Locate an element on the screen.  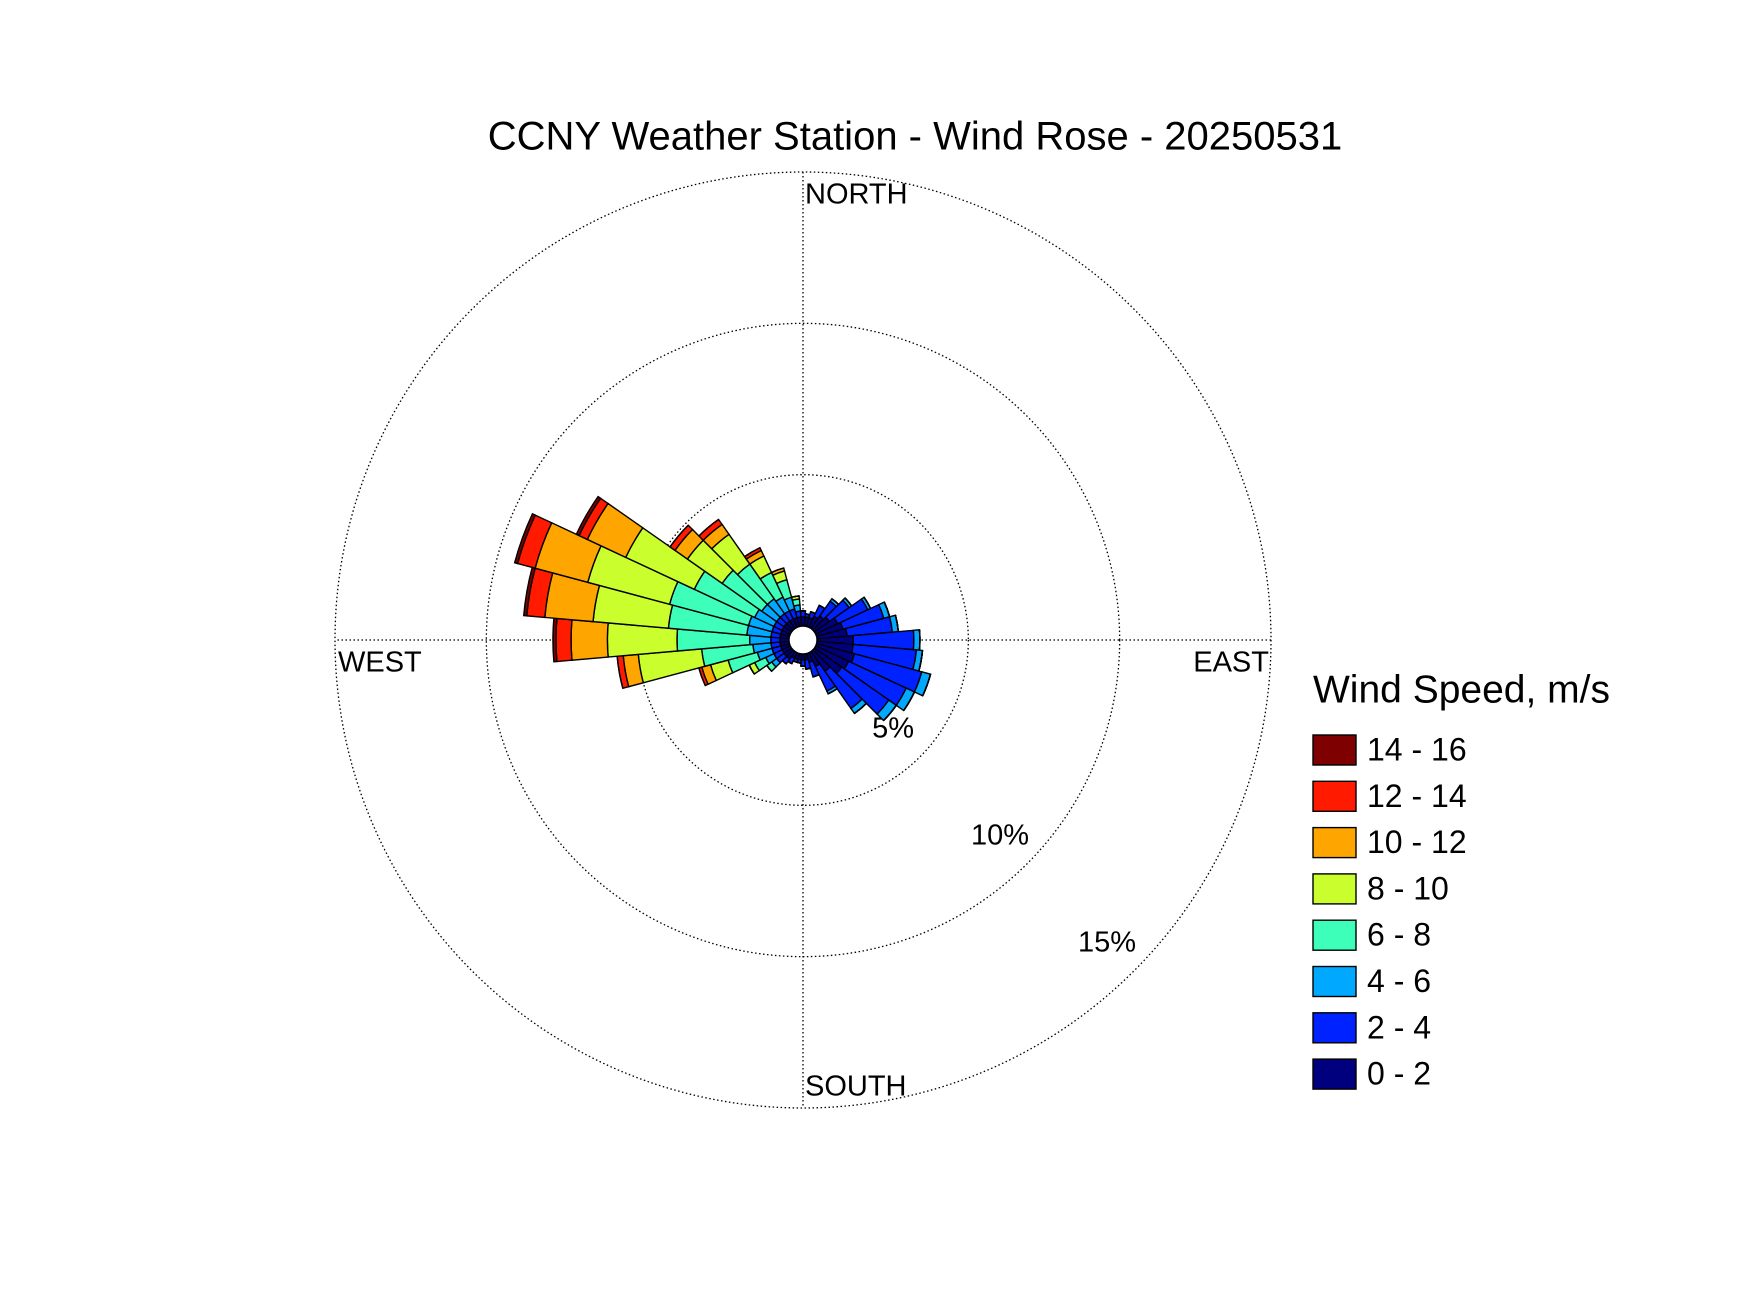
legend-label: 14 - 16 is located at coordinates (1417, 749).